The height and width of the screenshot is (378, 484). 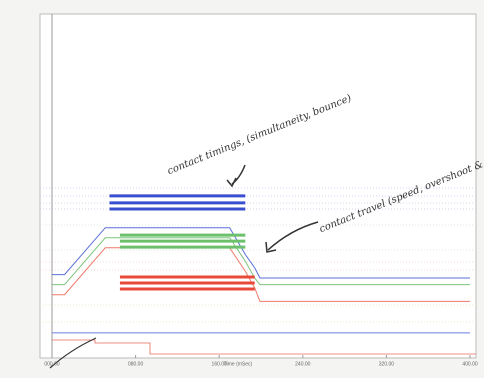 I want to click on x-tick-label: 320.00, so click(x=387, y=364).